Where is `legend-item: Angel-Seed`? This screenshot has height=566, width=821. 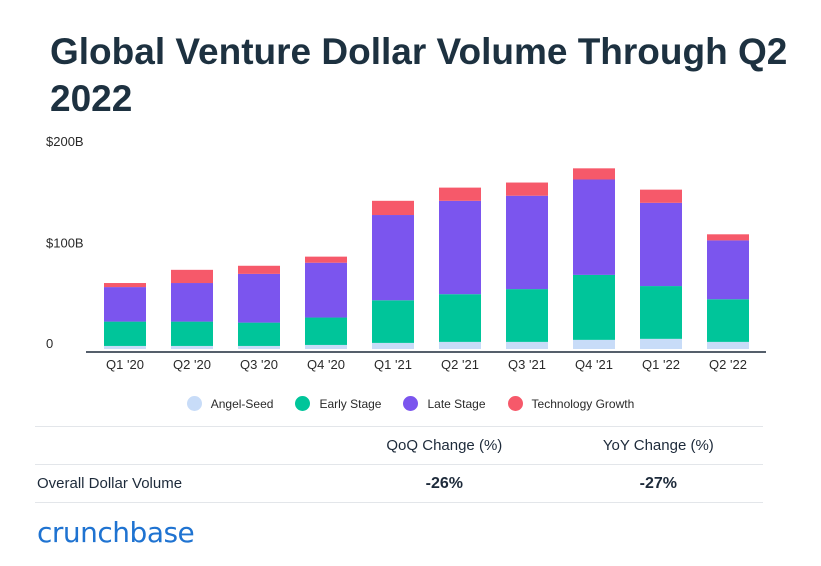
legend-item: Angel-Seed is located at coordinates (230, 403).